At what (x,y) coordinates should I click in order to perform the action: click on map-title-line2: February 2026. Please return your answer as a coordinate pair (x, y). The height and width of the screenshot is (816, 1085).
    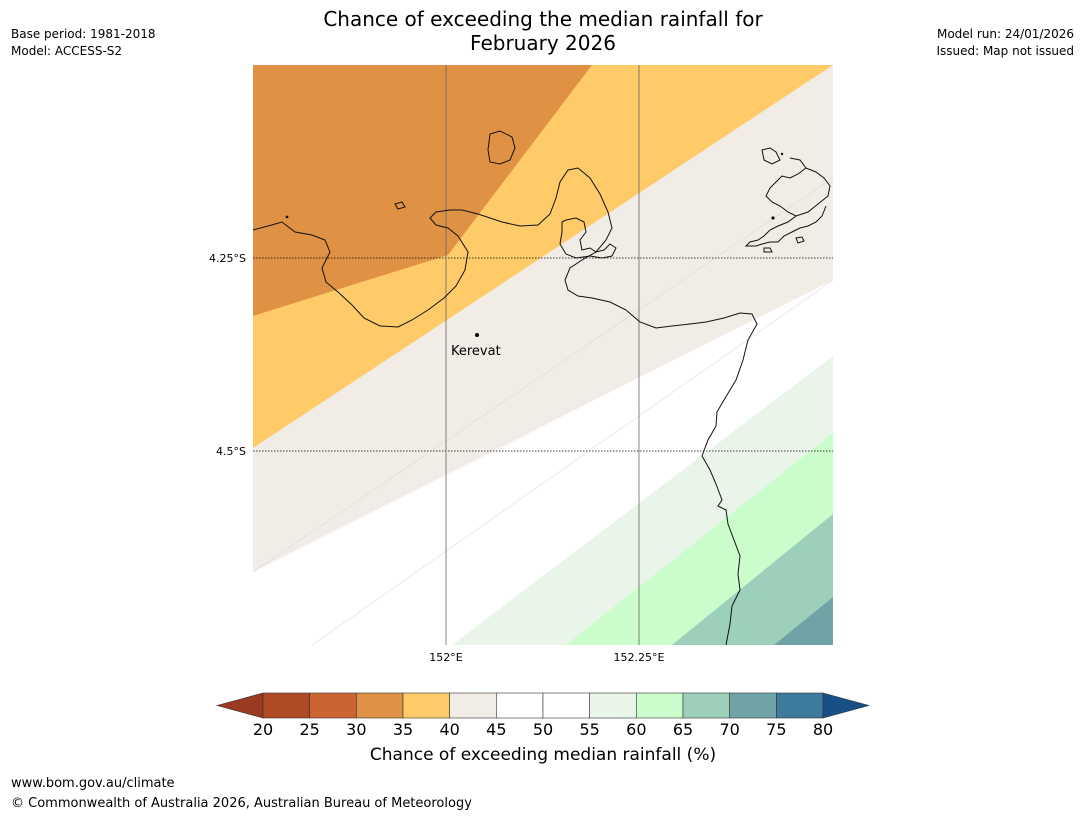
    Looking at the image, I should click on (543, 43).